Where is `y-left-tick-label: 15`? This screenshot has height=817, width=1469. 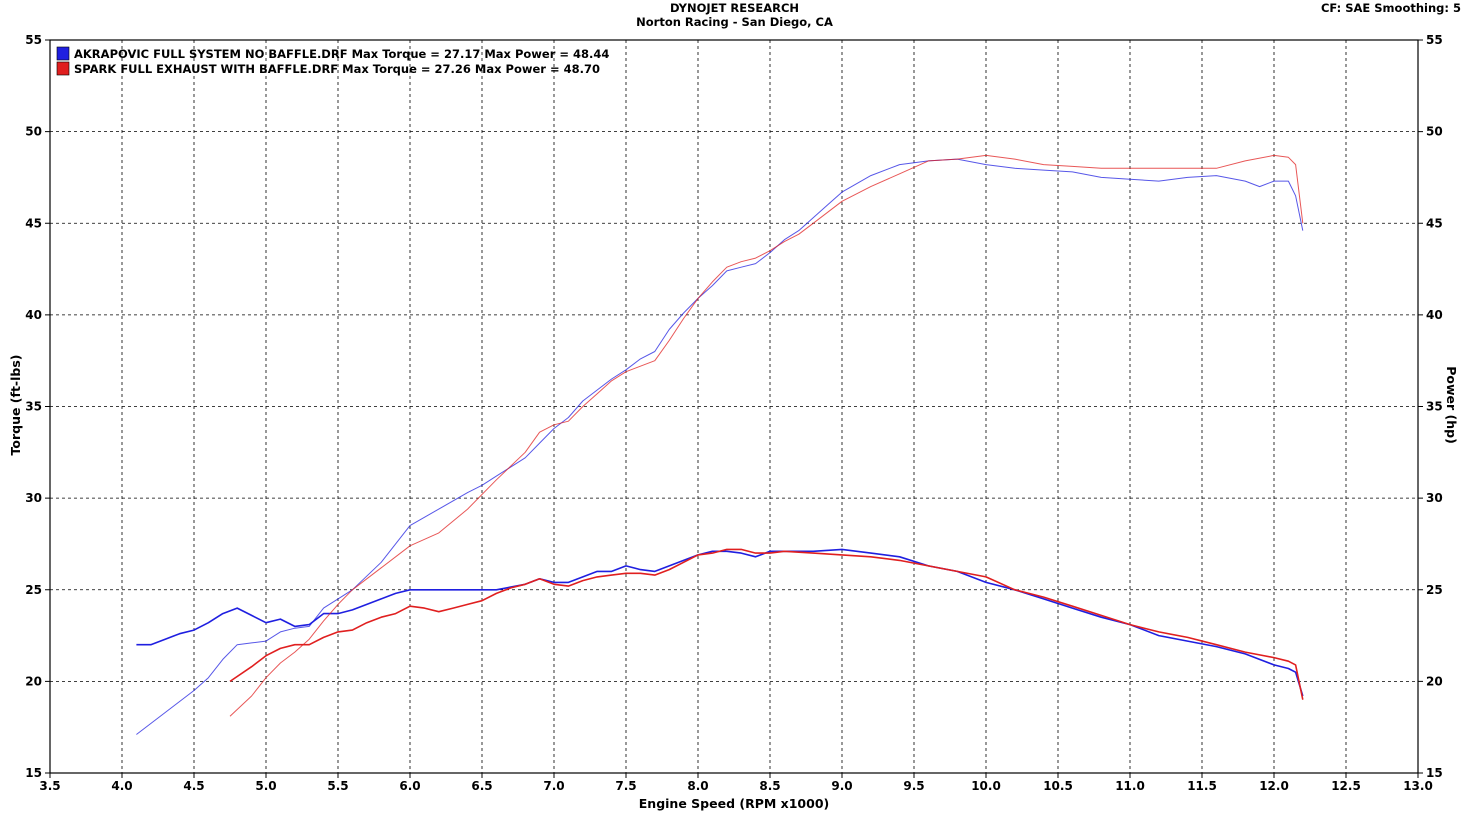
y-left-tick-label: 15 is located at coordinates (33, 773).